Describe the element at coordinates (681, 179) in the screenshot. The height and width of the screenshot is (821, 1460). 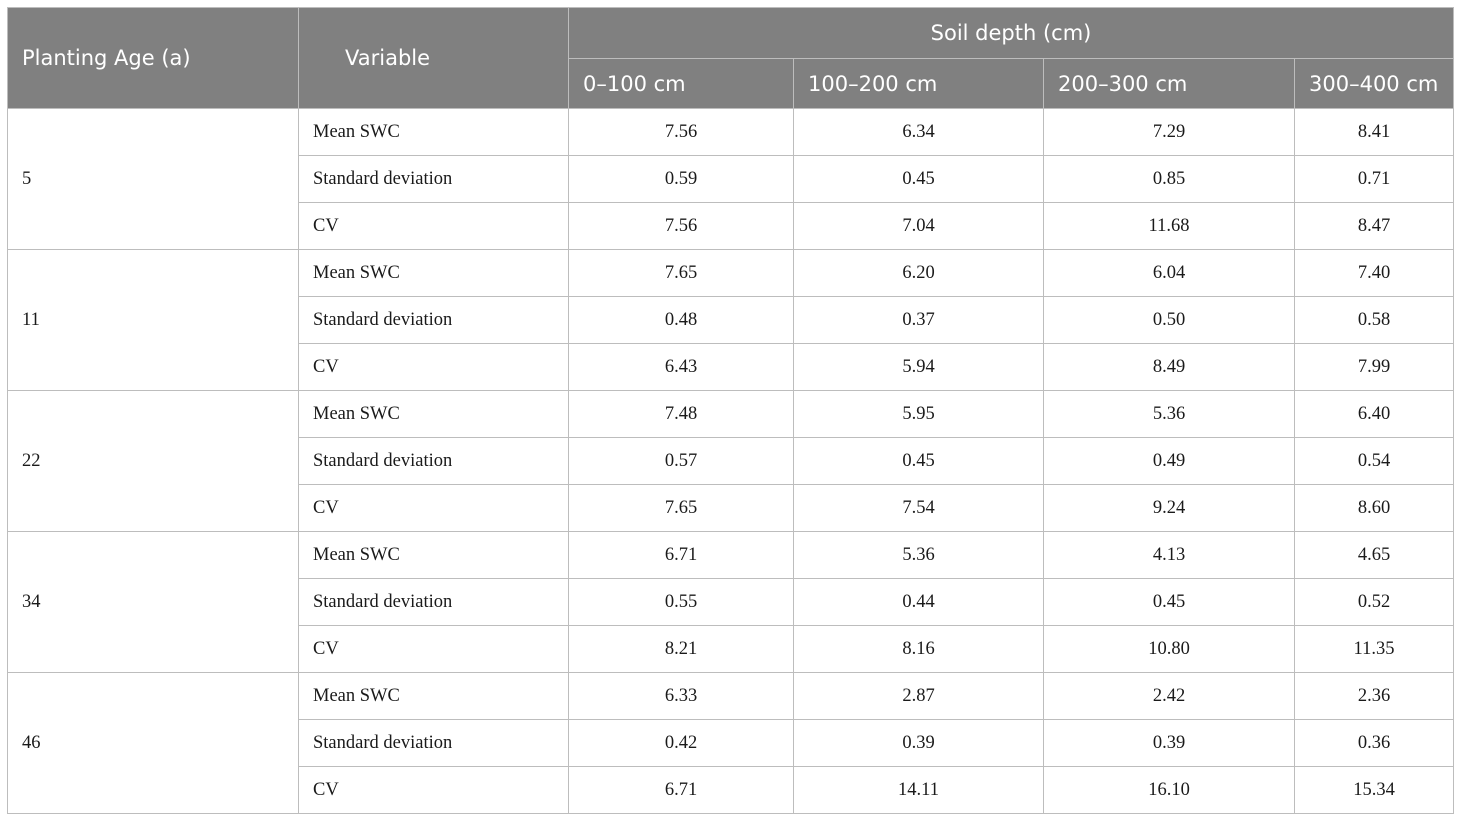
I see `value-cell: 0.59` at that location.